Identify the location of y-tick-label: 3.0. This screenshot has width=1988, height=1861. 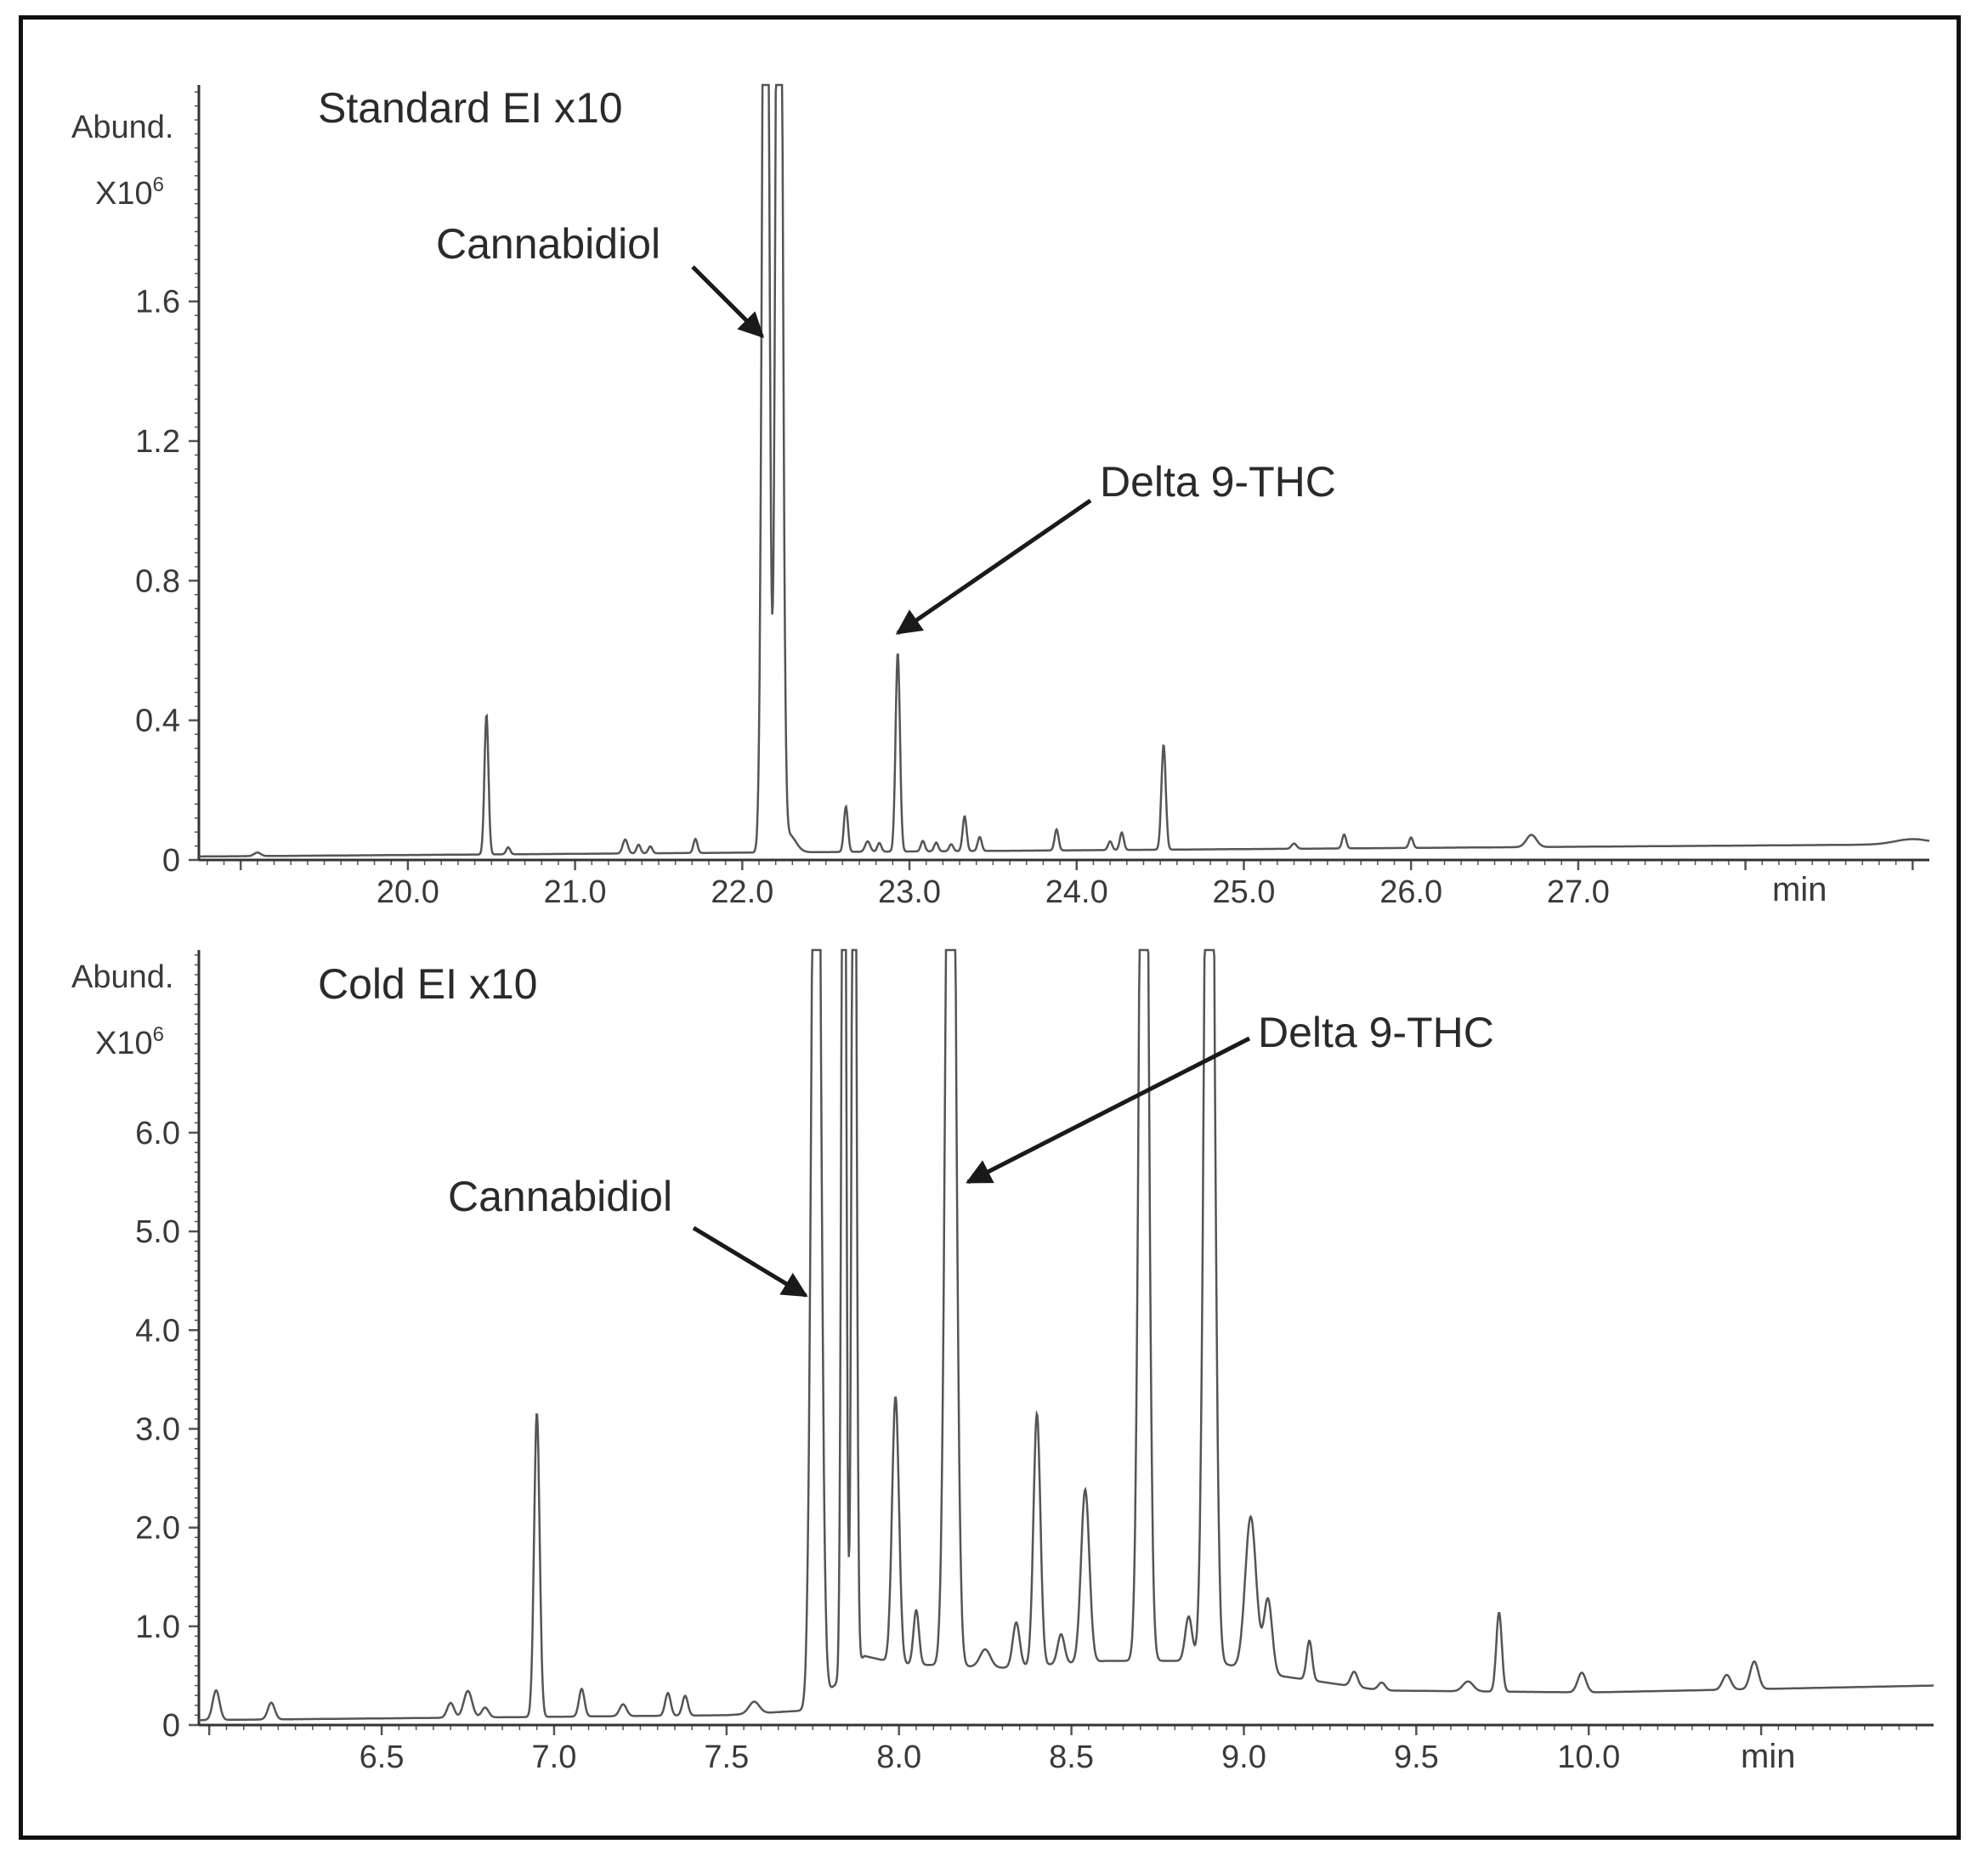
(157, 1429).